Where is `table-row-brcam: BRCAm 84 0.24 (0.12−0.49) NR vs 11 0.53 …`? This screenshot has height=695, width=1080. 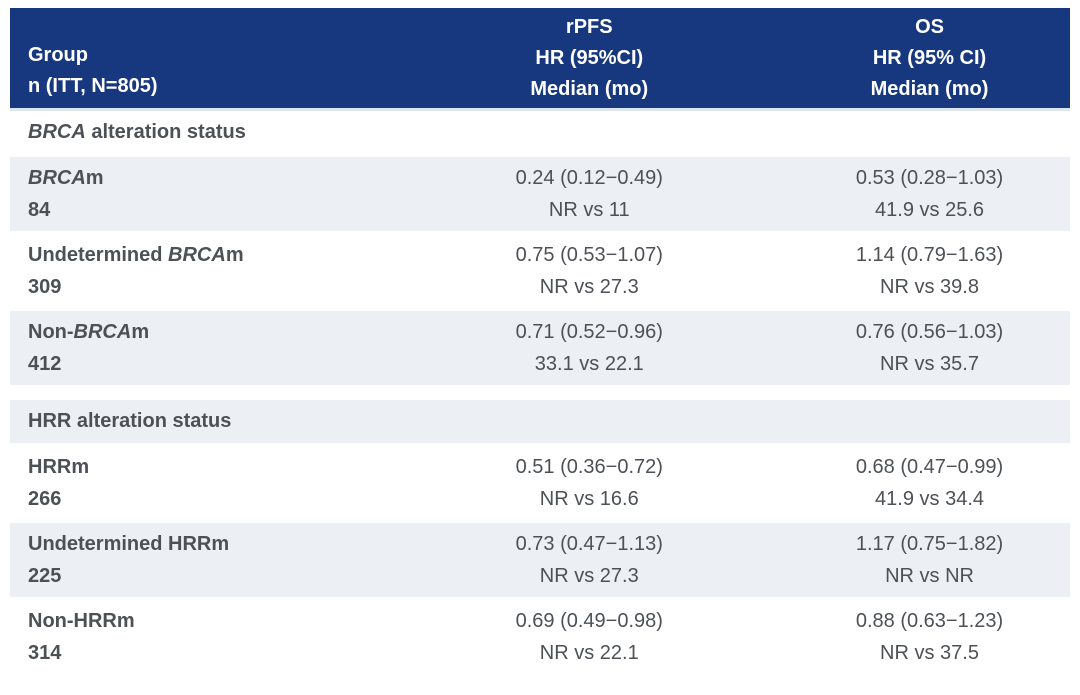 table-row-brcam: BRCAm 84 0.24 (0.12−0.49) NR vs 11 0.53 … is located at coordinates (540, 194).